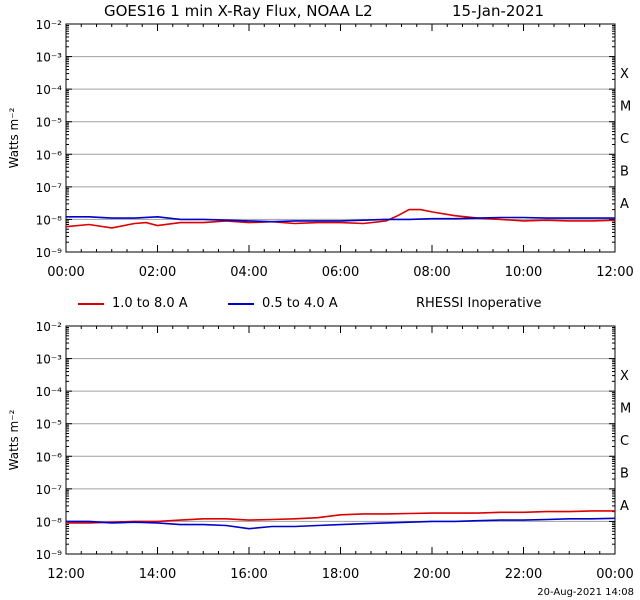 The image size is (640, 600). I want to click on legend-item-short: 0.5 to 4.0 A, so click(283, 303).